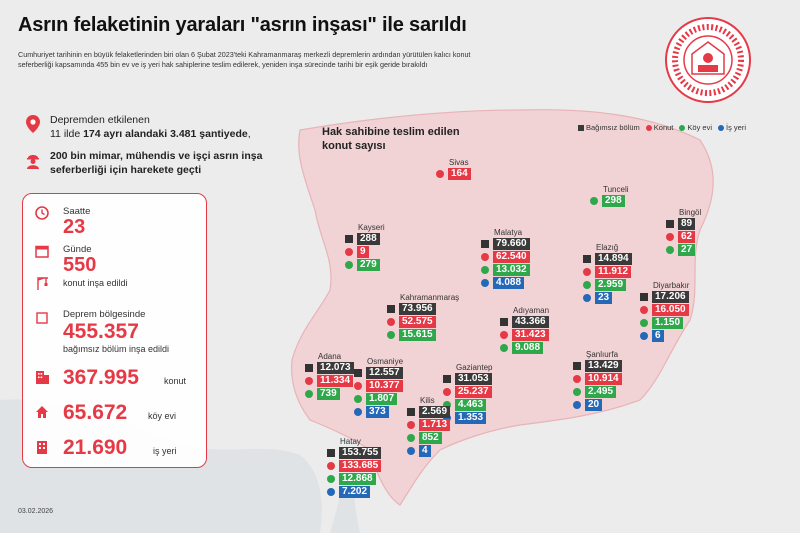 This screenshot has width=800, height=533. What do you see at coordinates (505, 259) in the screenshot?
I see `city-malatya: Malatya 79.660 62.540 13.032 4.088` at bounding box center [505, 259].